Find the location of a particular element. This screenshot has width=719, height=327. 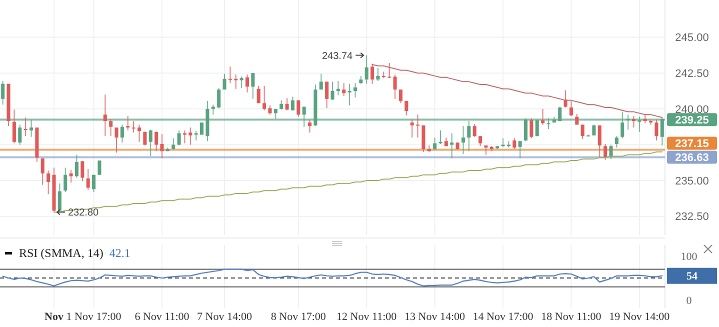

y-tick-label: 245.00 is located at coordinates (692, 38).